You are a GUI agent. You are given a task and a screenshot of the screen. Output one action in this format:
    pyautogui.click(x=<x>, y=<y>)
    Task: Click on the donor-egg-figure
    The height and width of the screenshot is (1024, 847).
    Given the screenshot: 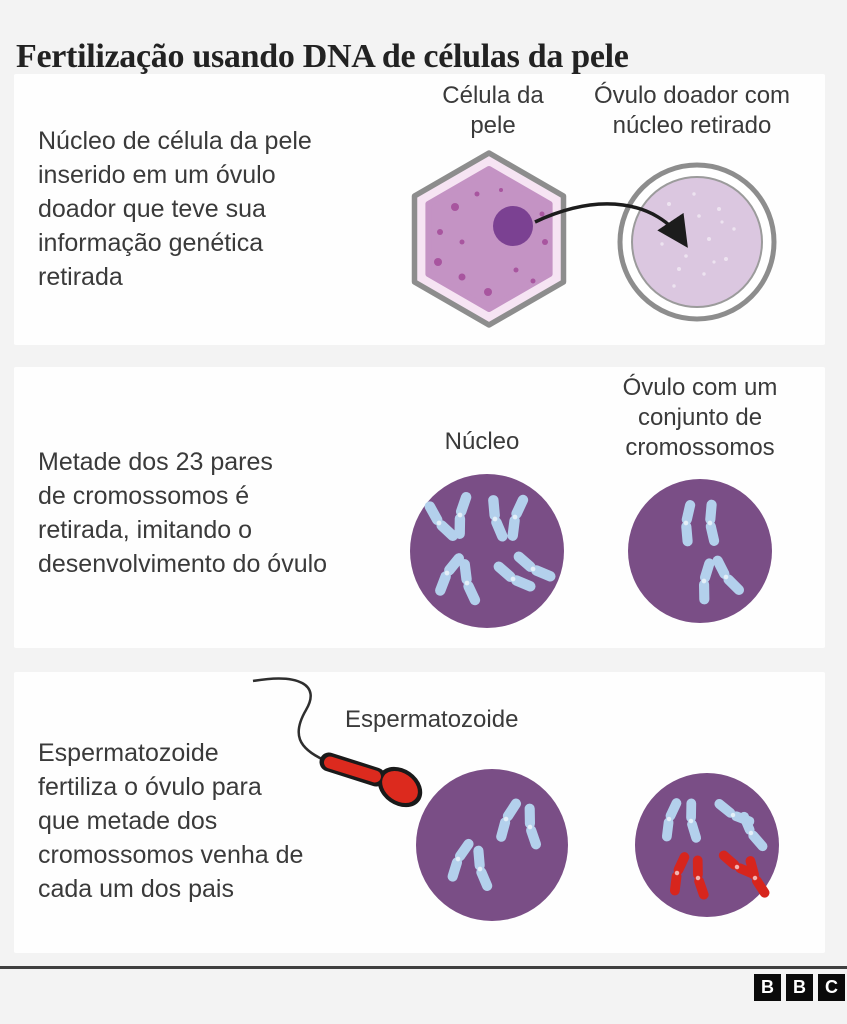 What is the action you would take?
    pyautogui.click(x=697, y=242)
    